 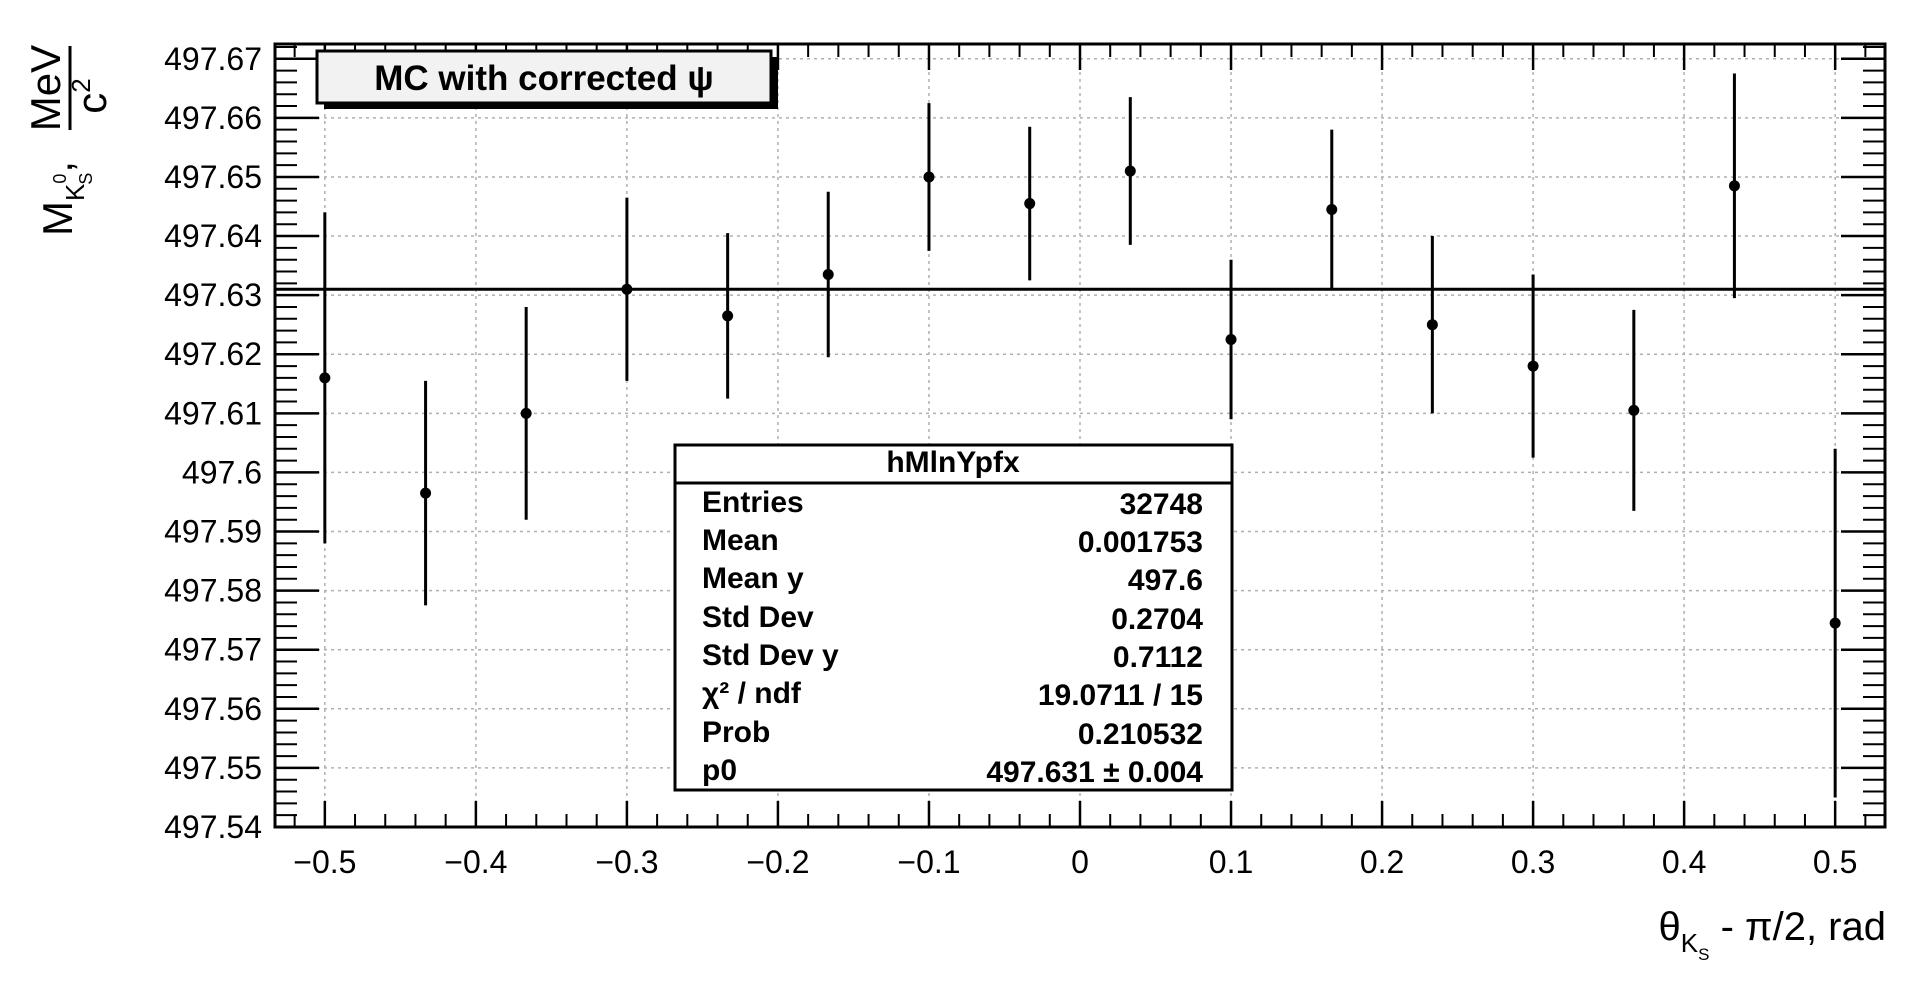 I want to click on stats-row-value: 0.7112, so click(x=1158, y=657).